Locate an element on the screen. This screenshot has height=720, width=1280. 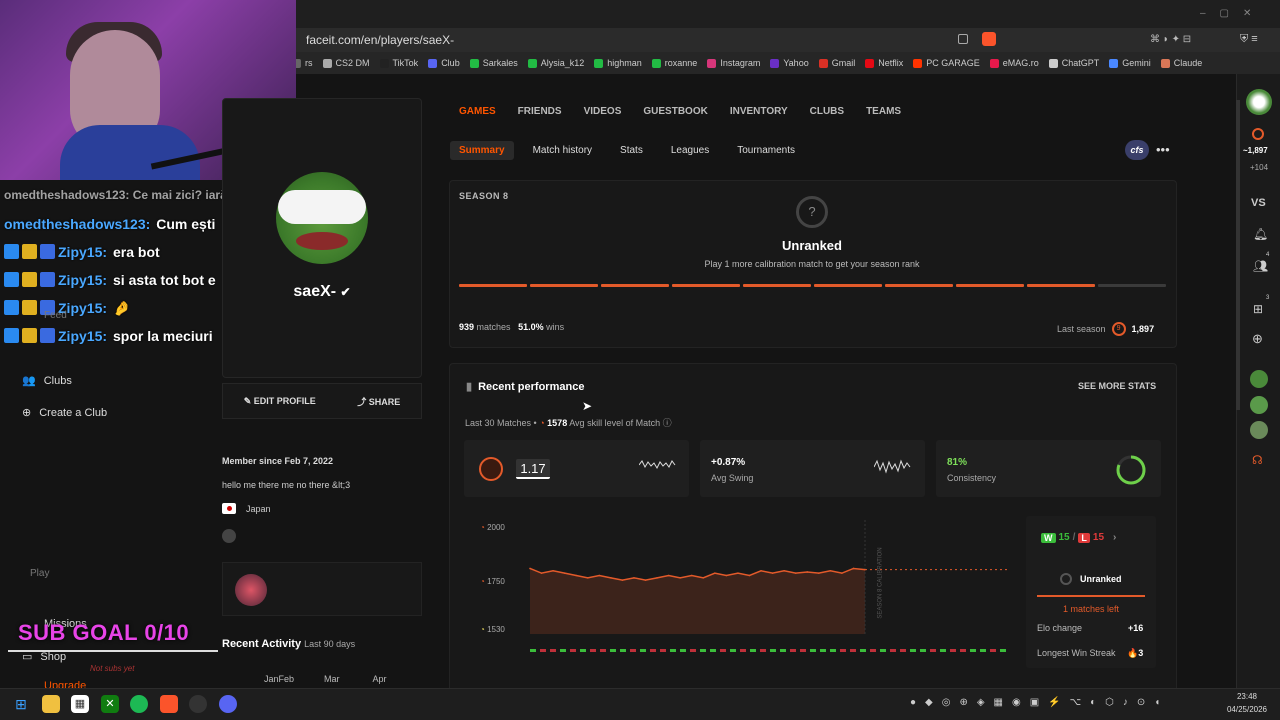
share-page-icon is located at coordinates (963, 39).